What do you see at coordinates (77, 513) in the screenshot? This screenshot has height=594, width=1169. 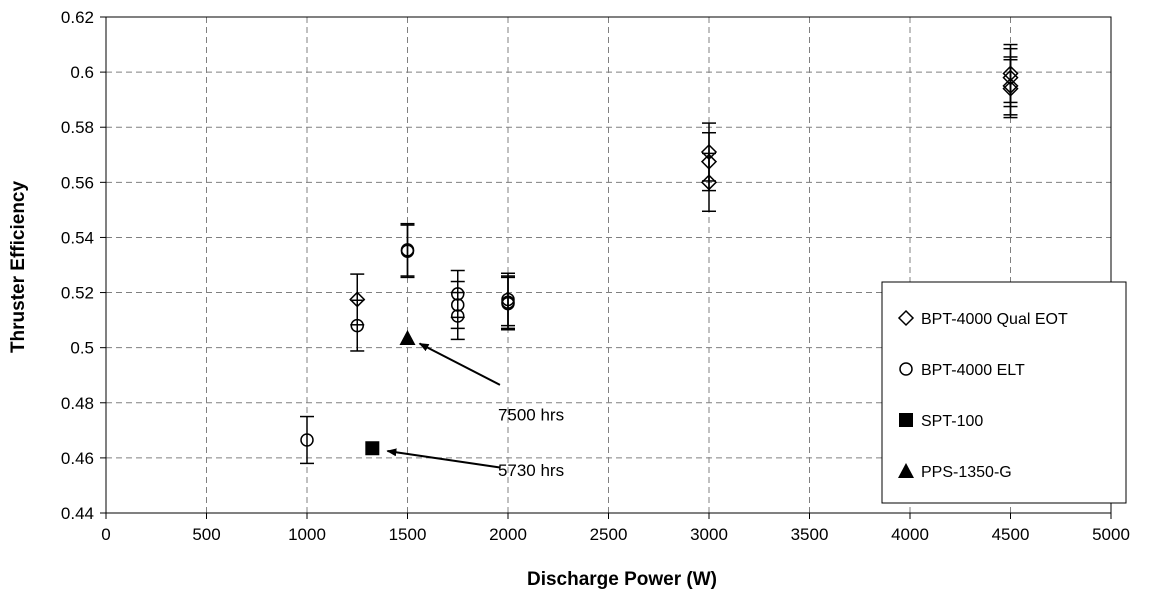 I see `y-tick-label: 0.44` at bounding box center [77, 513].